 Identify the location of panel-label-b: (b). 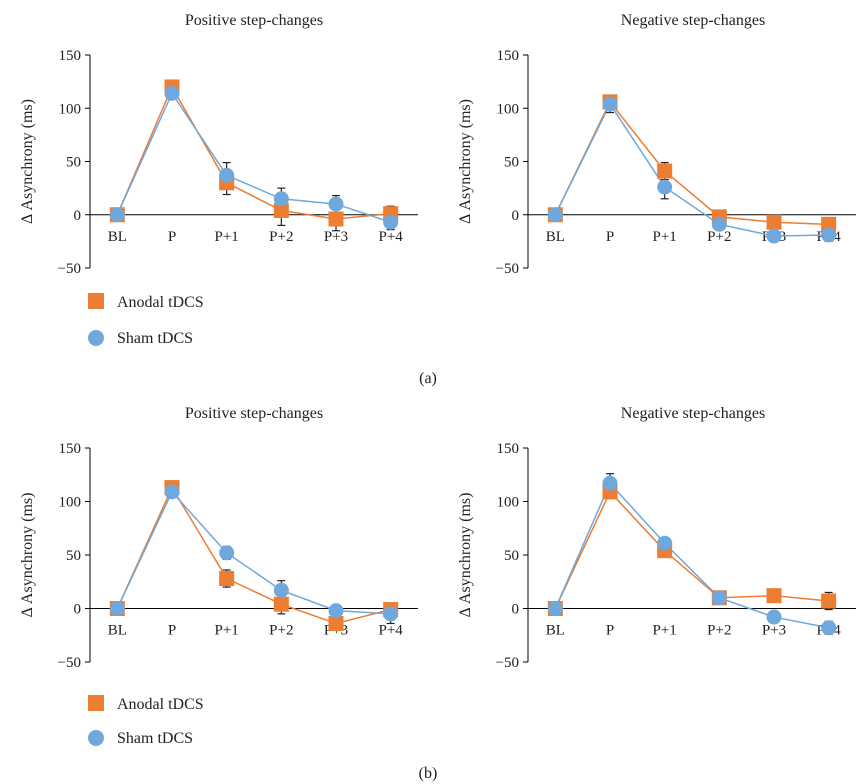
(428, 773).